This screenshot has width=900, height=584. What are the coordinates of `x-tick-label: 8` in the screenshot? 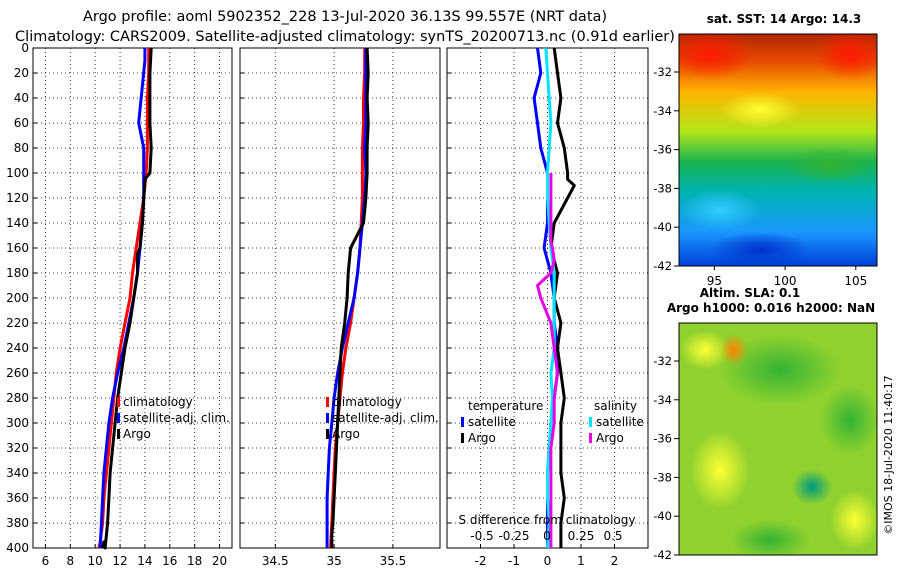 It's located at (70, 561).